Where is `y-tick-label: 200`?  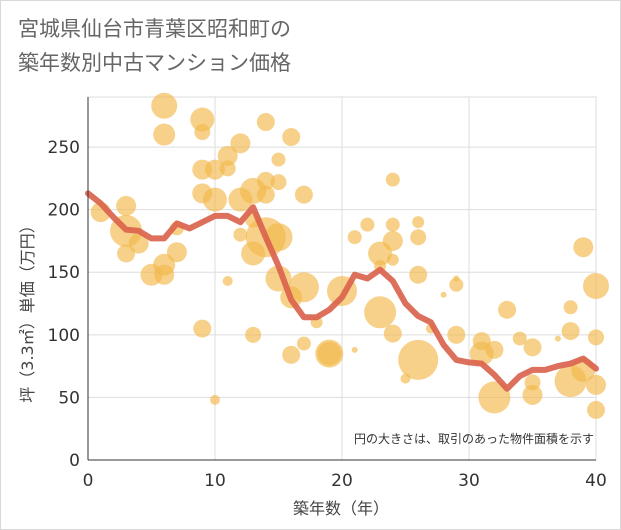 y-tick-label: 200 is located at coordinates (64, 211).